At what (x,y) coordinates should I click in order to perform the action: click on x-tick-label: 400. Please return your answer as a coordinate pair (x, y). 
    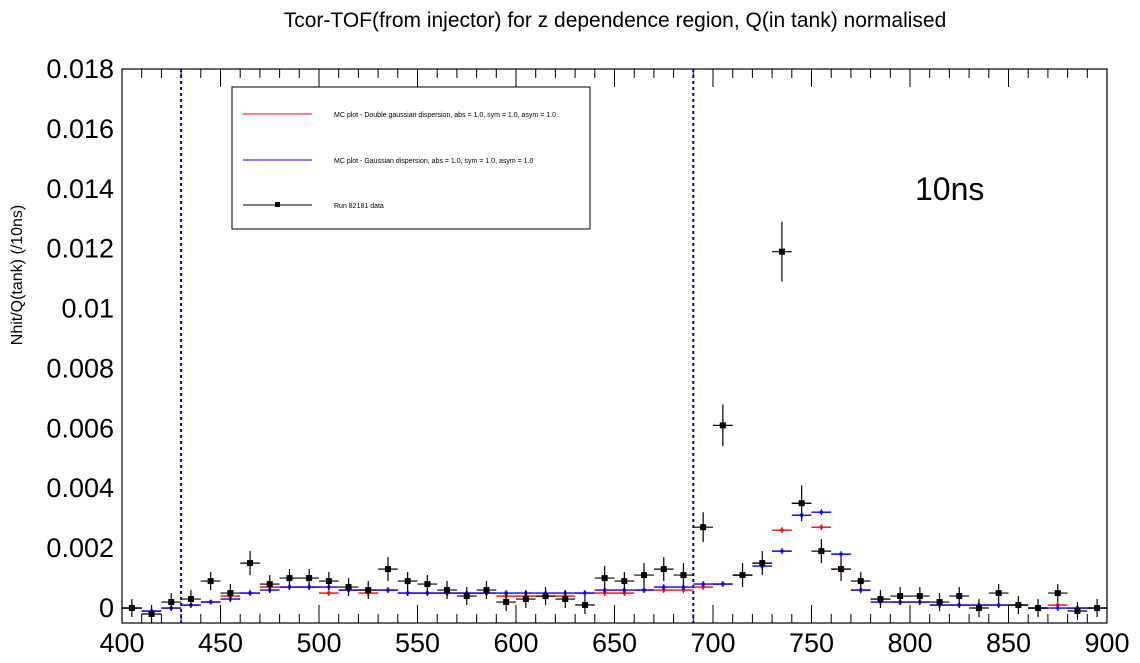
    Looking at the image, I should click on (121, 643).